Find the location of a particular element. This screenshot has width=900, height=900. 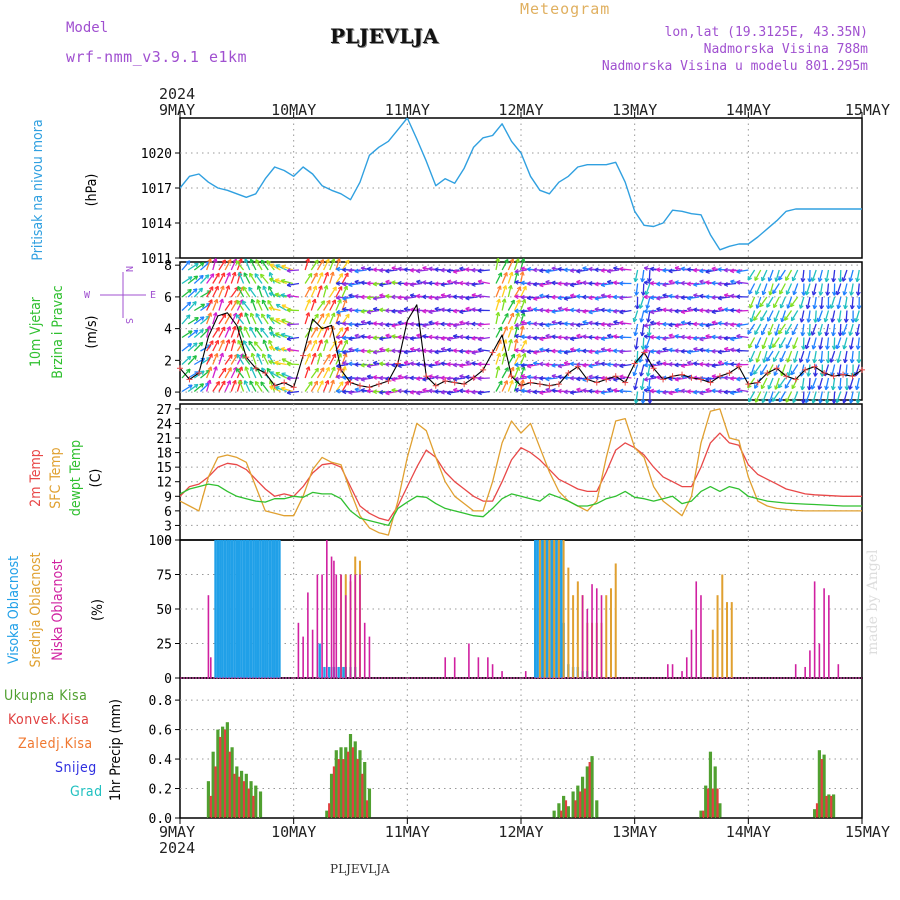

ytick-label-wind: 0 is located at coordinates (168, 393).